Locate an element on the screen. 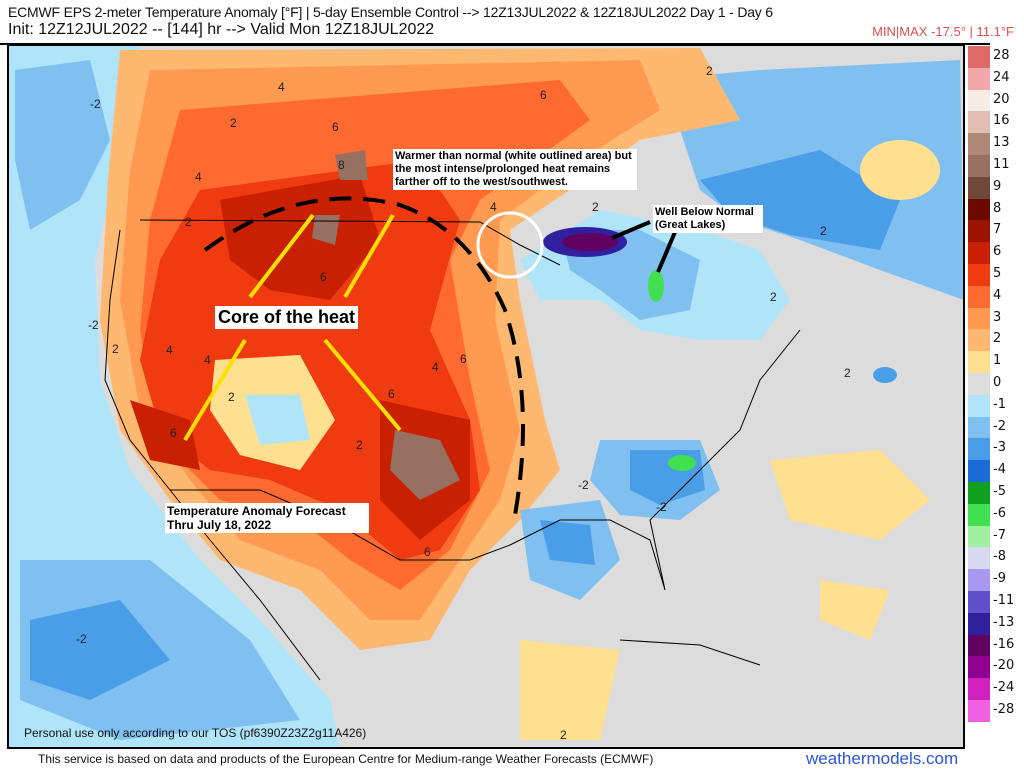 Image resolution: width=1024 pixels, height=769 pixels. color-scale-label: 5 is located at coordinates (997, 273).